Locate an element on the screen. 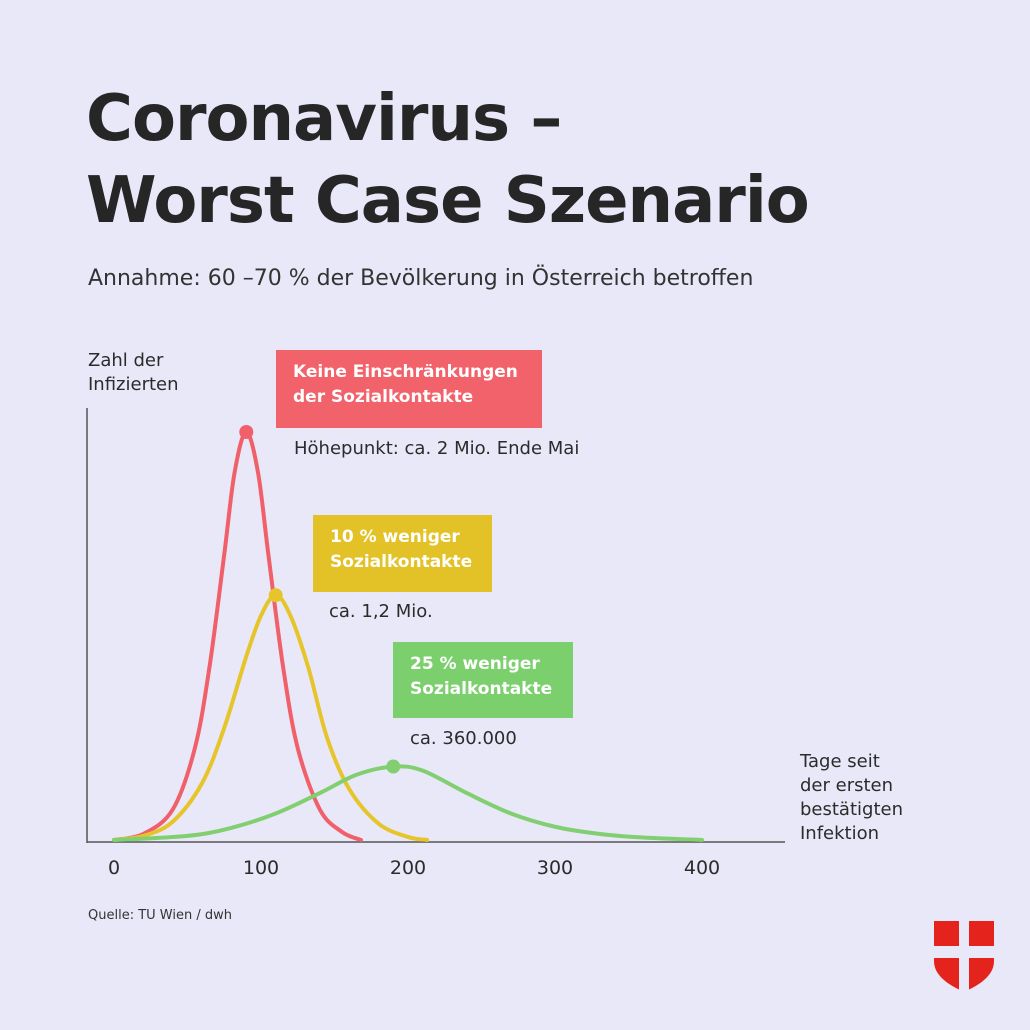  series-line-green is located at coordinates (408, 803).